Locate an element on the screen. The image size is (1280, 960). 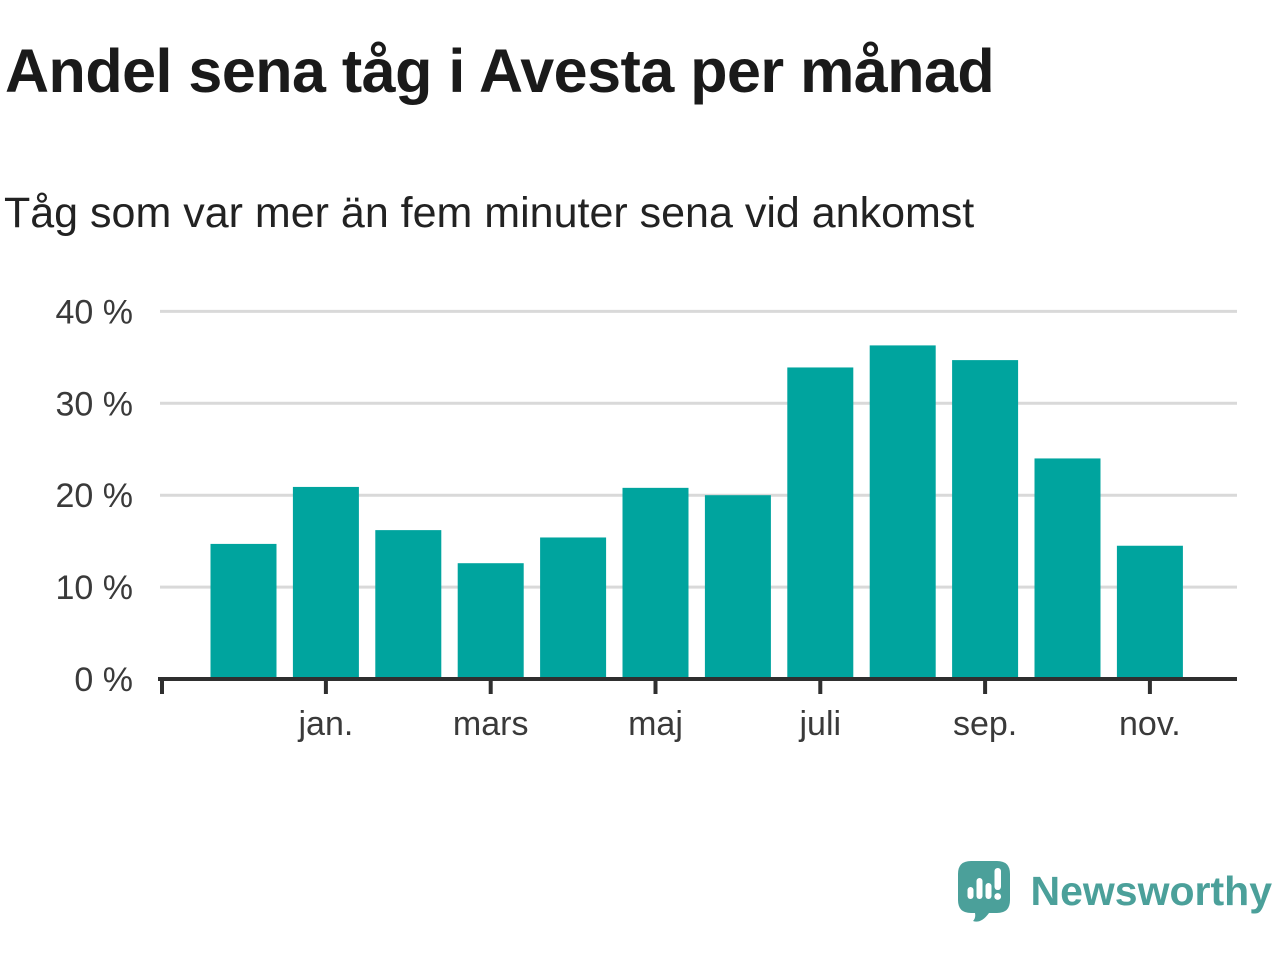
y-tick-label: 40 % is located at coordinates (95, 312).